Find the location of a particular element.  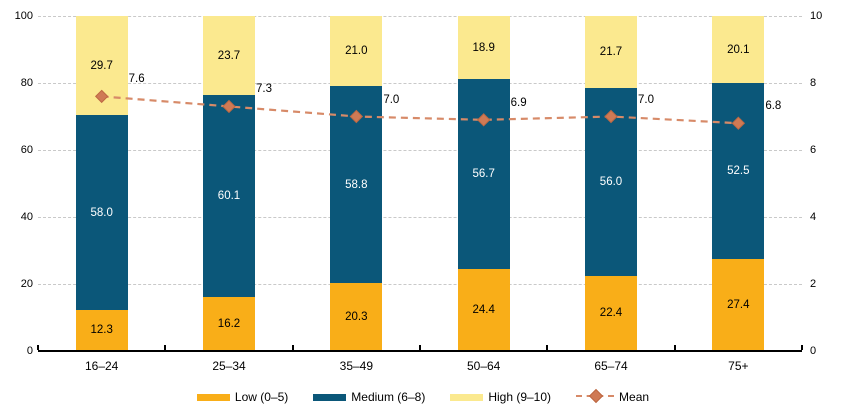

x-category-label: 50–64 is located at coordinates (483, 366).